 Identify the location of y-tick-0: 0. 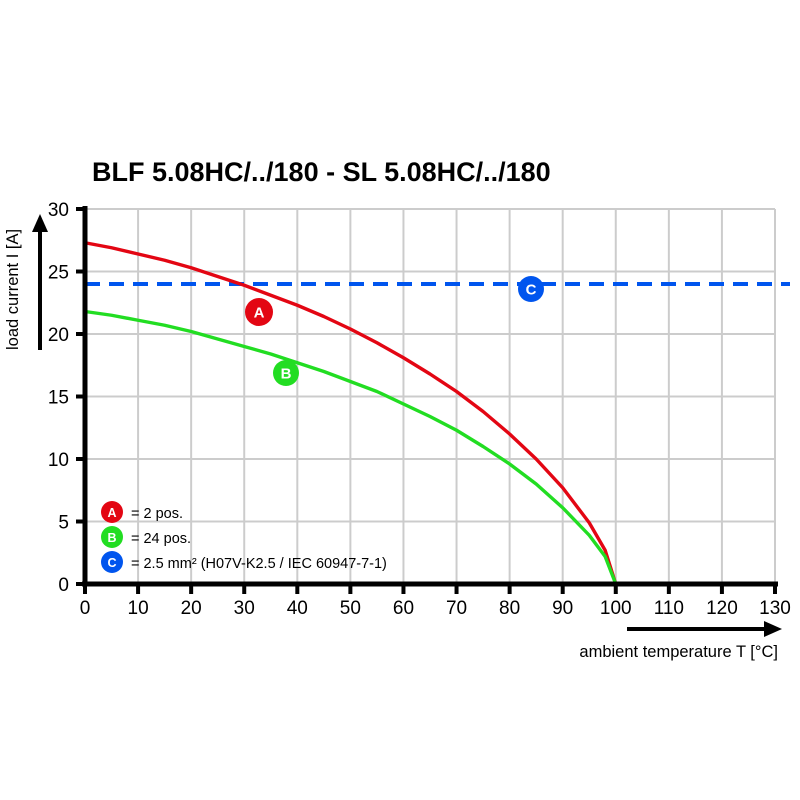
(63, 585).